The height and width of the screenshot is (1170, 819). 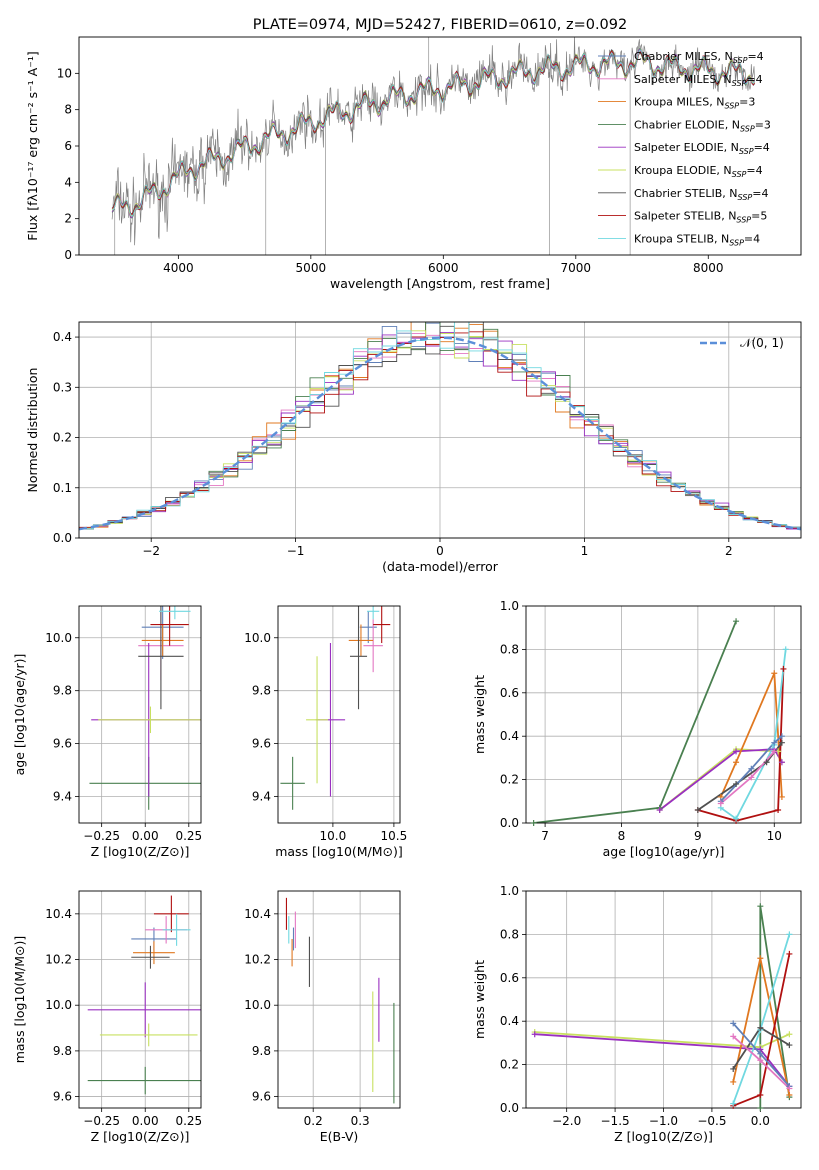 What do you see at coordinates (32, 145) in the screenshot?
I see `y-axis-label: Flux [fλ10⁻¹⁷ erg cm⁻² s⁻¹ A⁻¹]` at bounding box center [32, 145].